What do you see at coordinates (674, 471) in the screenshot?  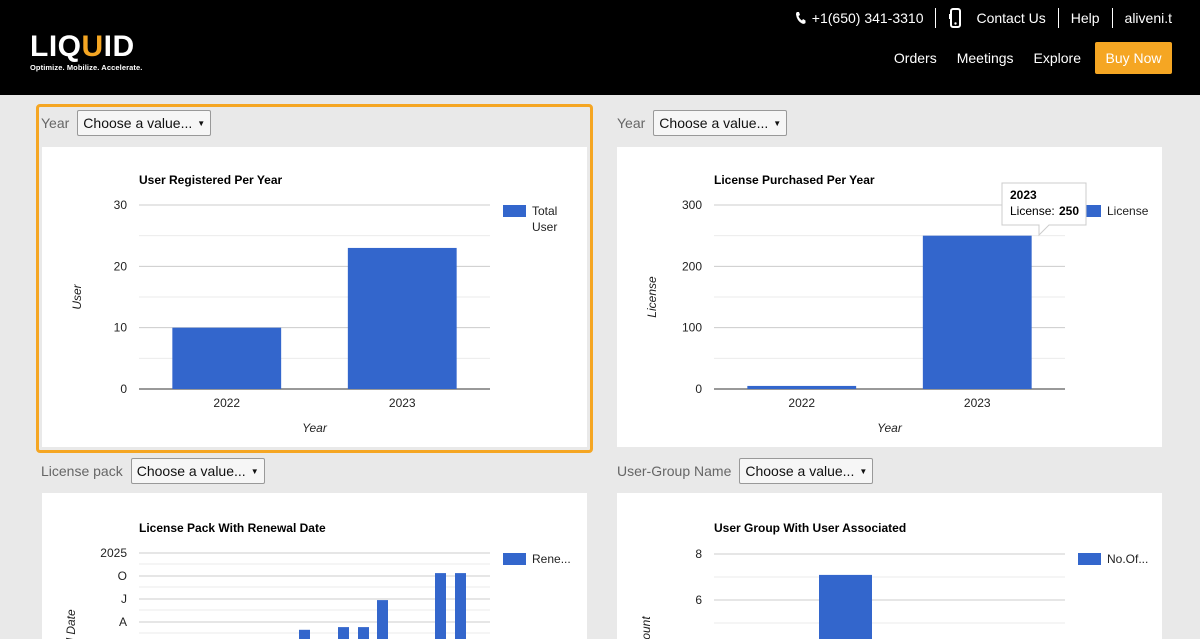 I see `filter-label: User-Group Name` at bounding box center [674, 471].